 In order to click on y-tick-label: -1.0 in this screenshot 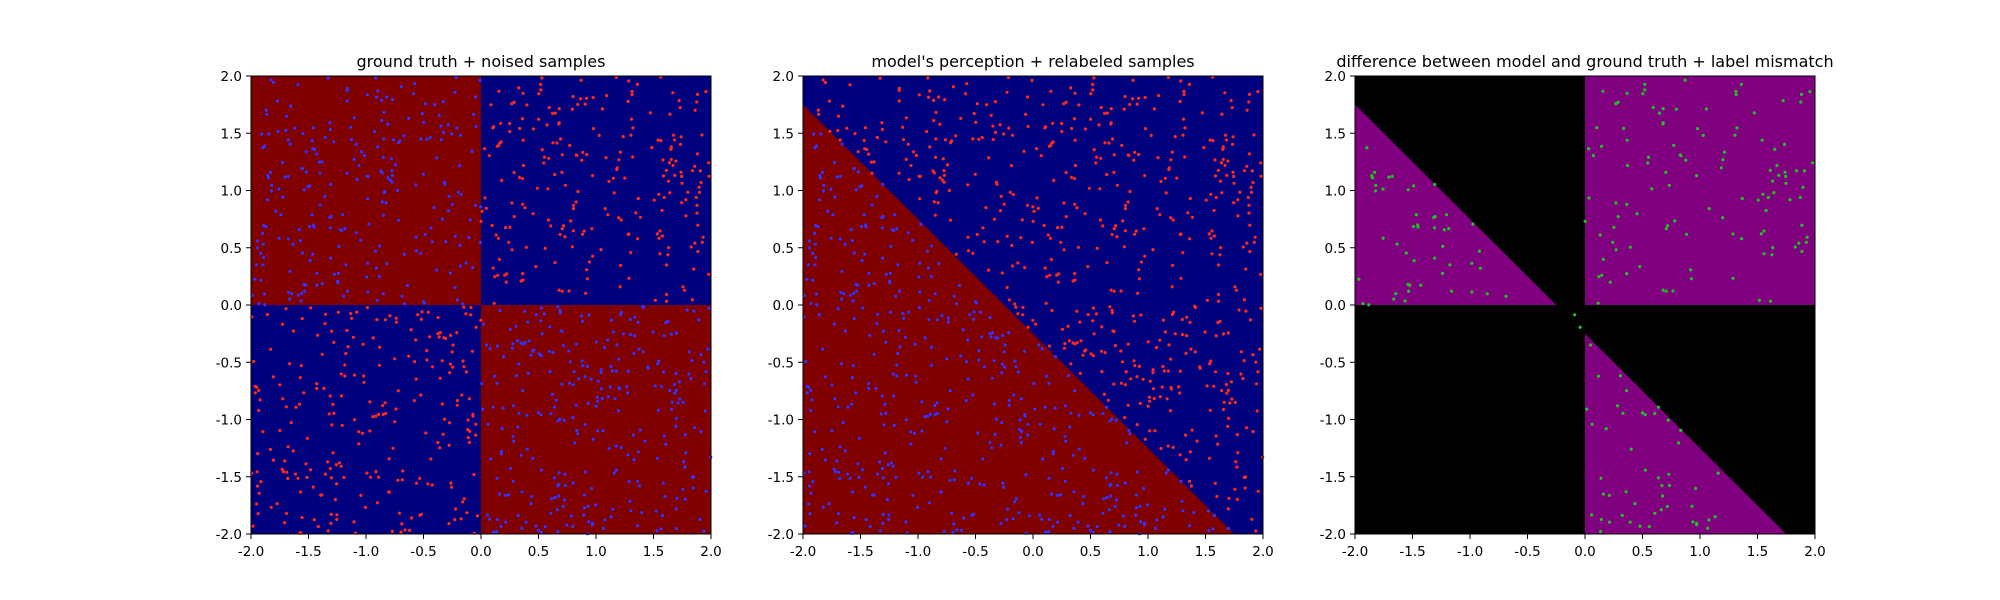, I will do `click(229, 421)`.